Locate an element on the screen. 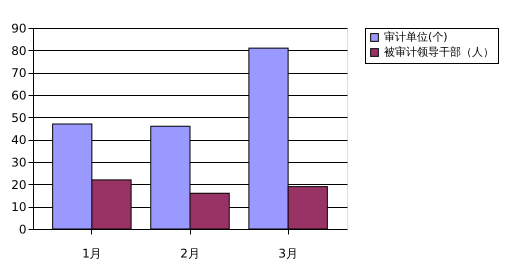  y-tick-label: 70 is located at coordinates (18, 73).